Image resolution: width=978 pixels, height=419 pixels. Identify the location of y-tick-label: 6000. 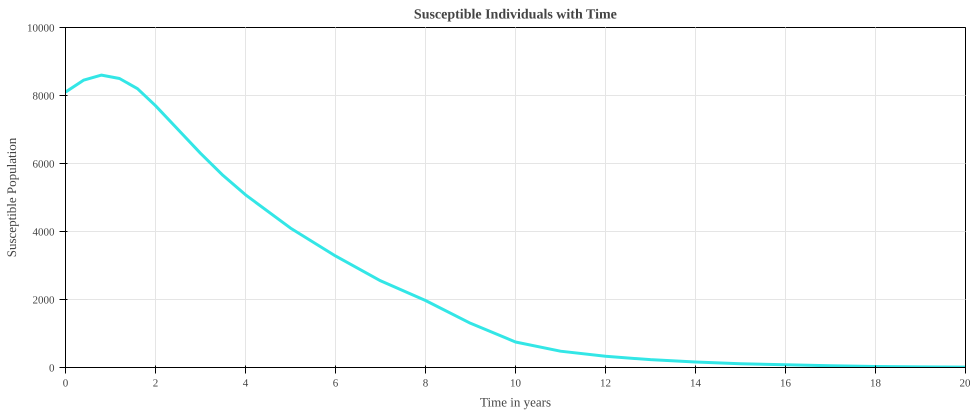
(43, 164).